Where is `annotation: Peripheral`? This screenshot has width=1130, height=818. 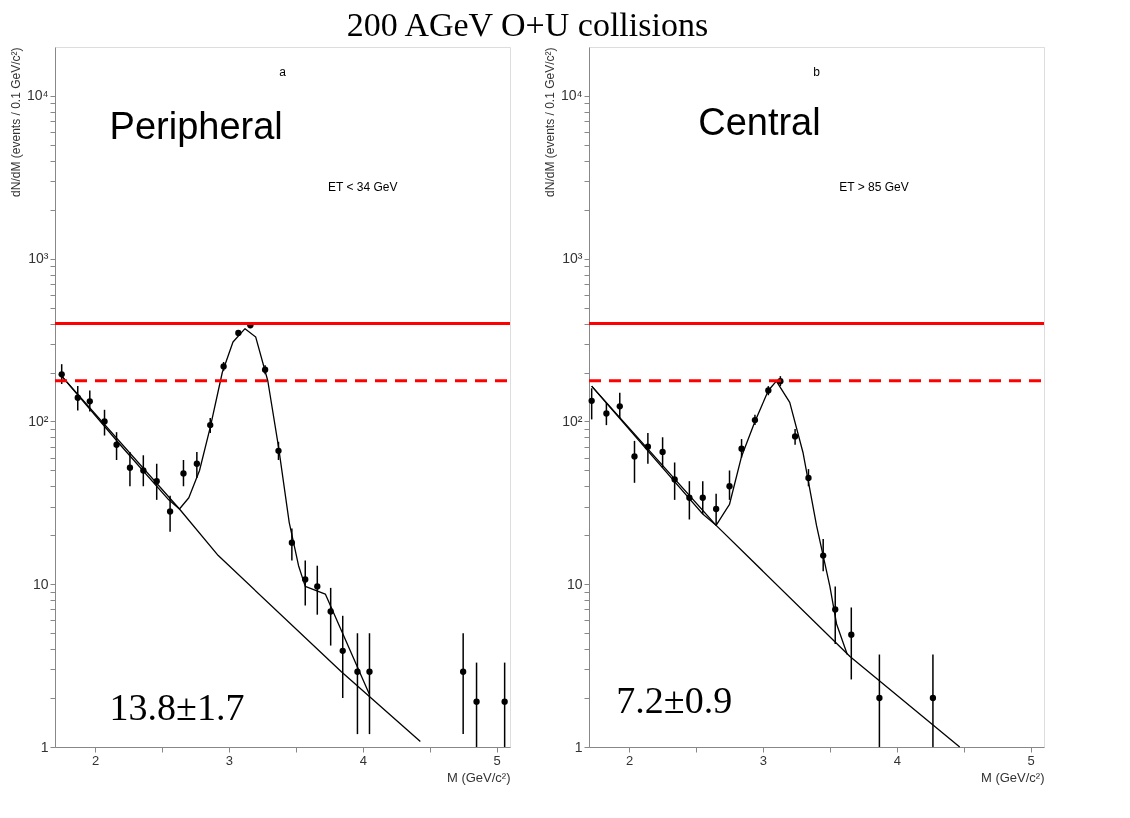
annotation: Peripheral is located at coordinates (196, 125).